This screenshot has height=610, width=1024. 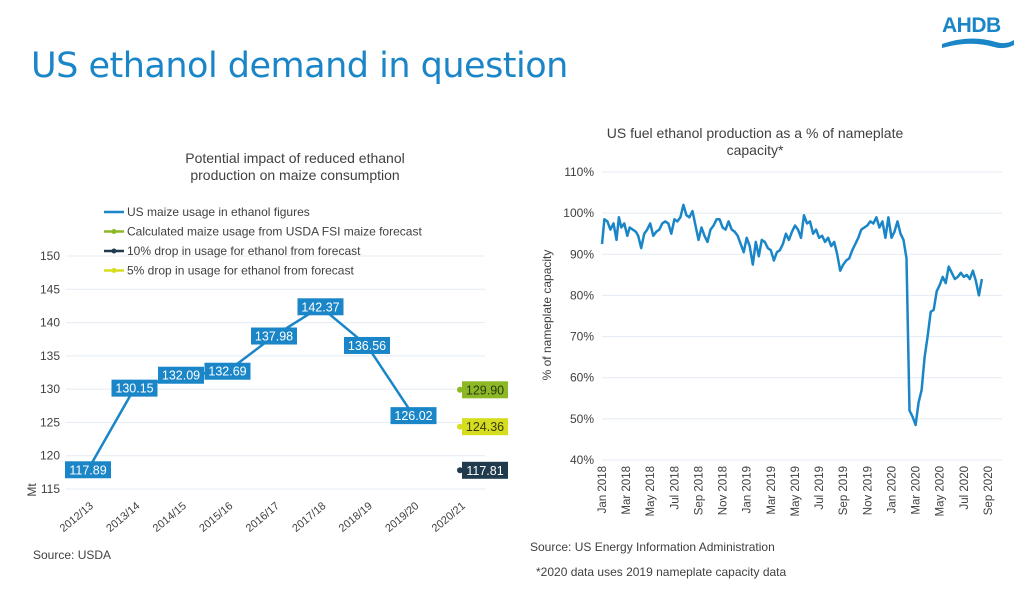 What do you see at coordinates (170, 517) in the screenshot?
I see `x-tick-label: 2014/15` at bounding box center [170, 517].